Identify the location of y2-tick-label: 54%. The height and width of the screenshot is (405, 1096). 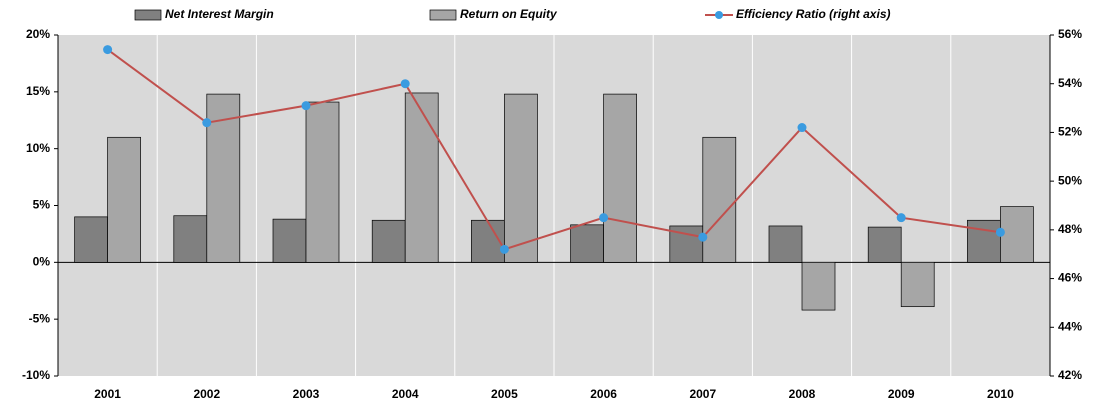
(1070, 83).